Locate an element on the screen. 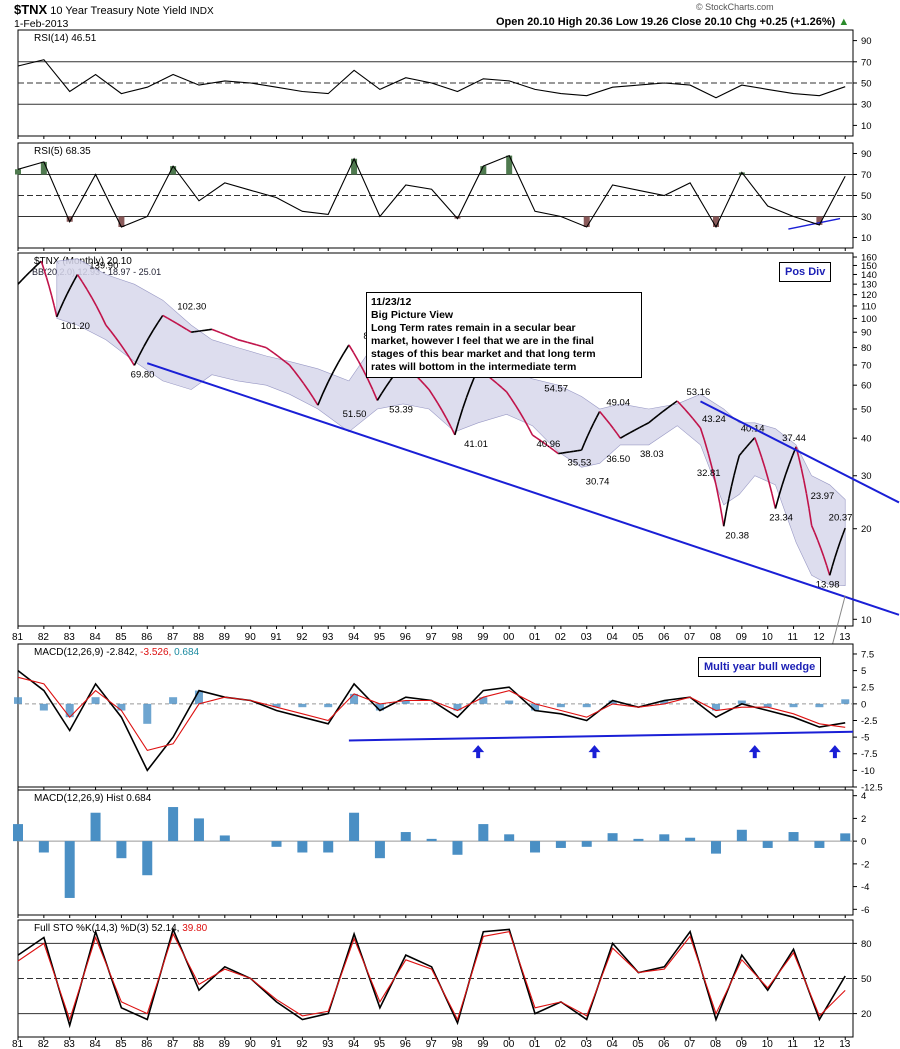 The height and width of the screenshot is (1049, 900). x-axis-label: 96 is located at coordinates (406, 637).